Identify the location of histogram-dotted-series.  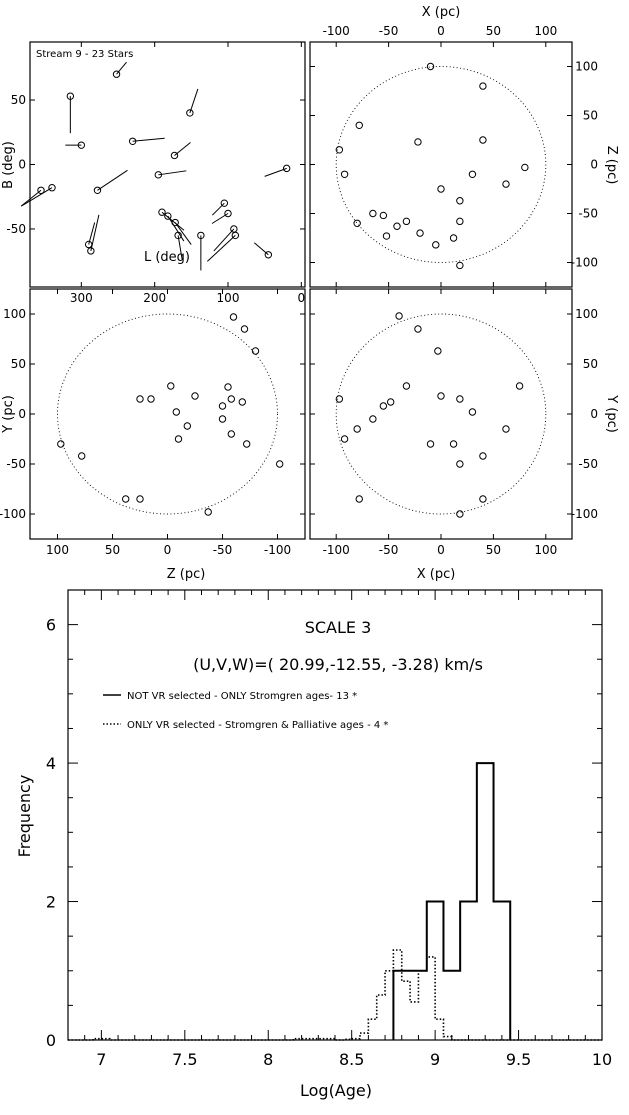
(335, 995).